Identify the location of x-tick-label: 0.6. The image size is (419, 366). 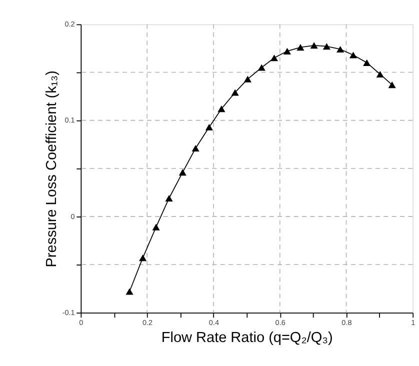
(280, 322).